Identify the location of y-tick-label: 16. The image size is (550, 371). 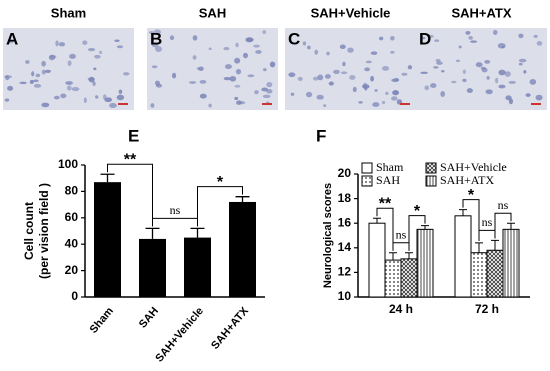
(345, 222).